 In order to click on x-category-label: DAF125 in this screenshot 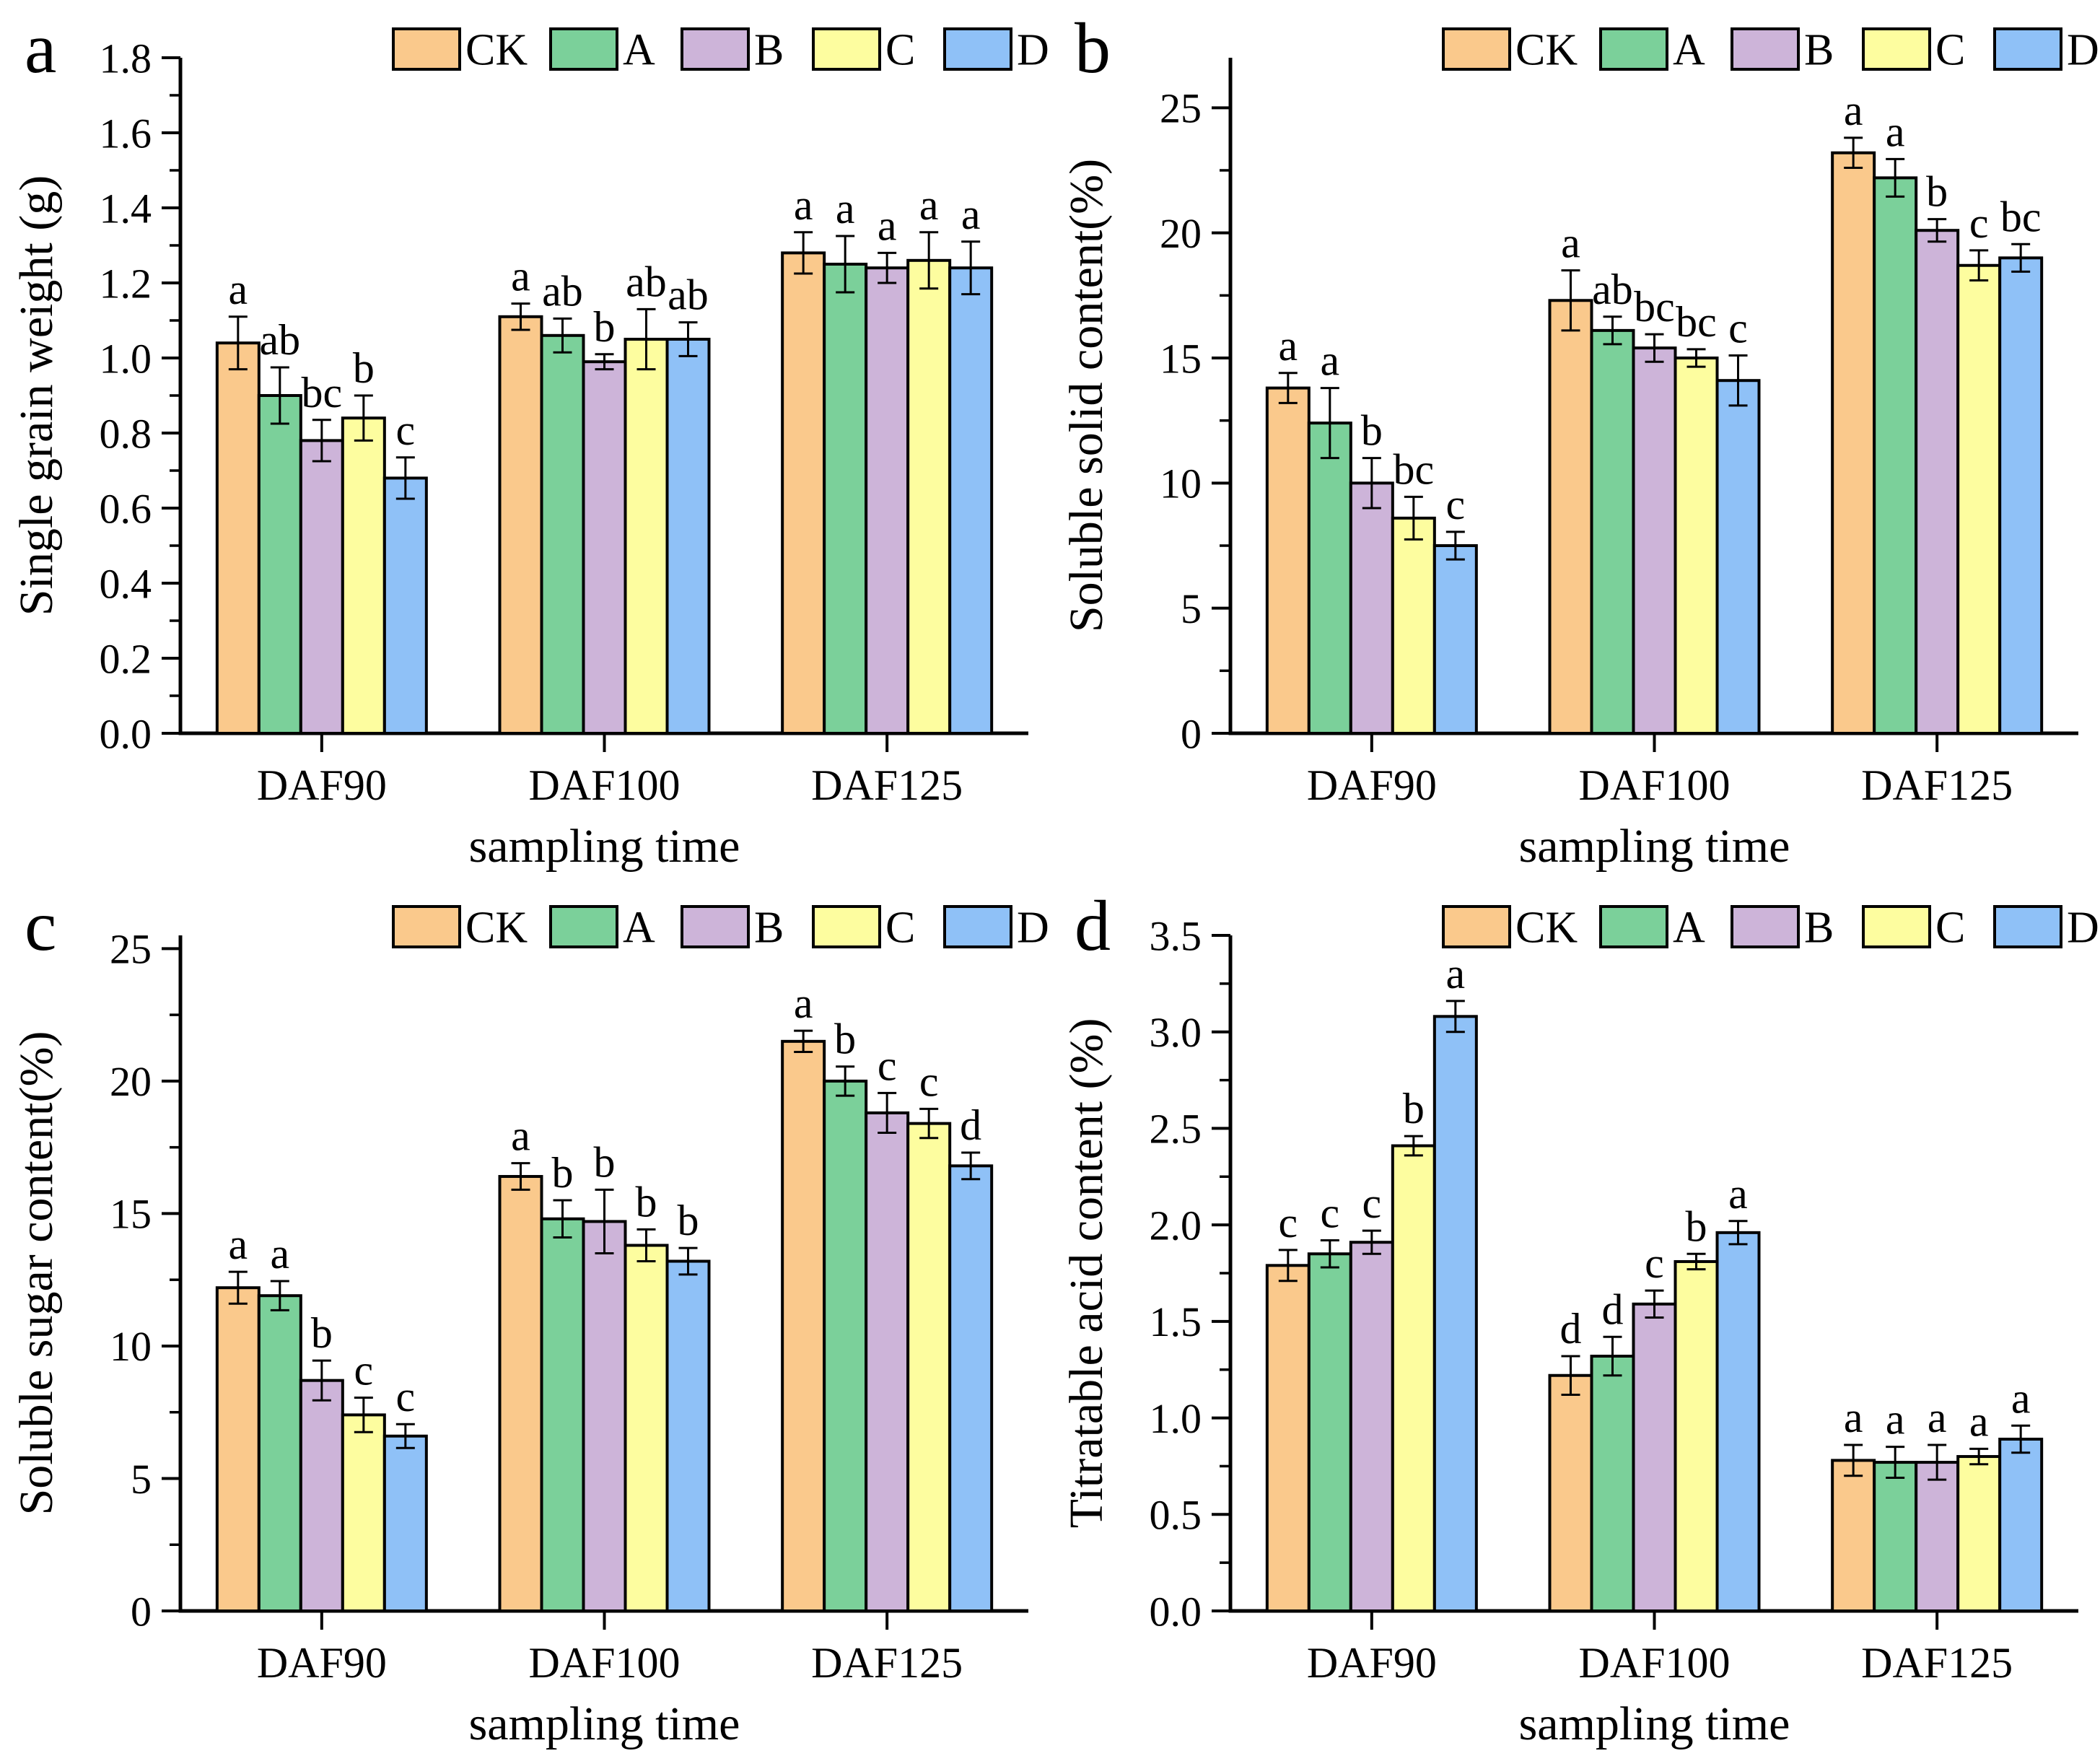, I will do `click(887, 1663)`.